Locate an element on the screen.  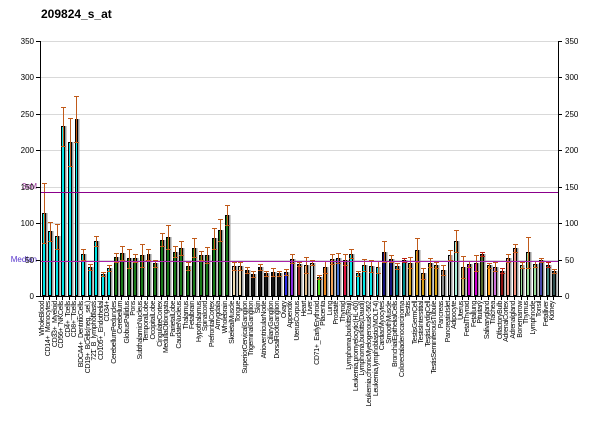
error-bar-Pancreas is located at coordinates (443, 269).